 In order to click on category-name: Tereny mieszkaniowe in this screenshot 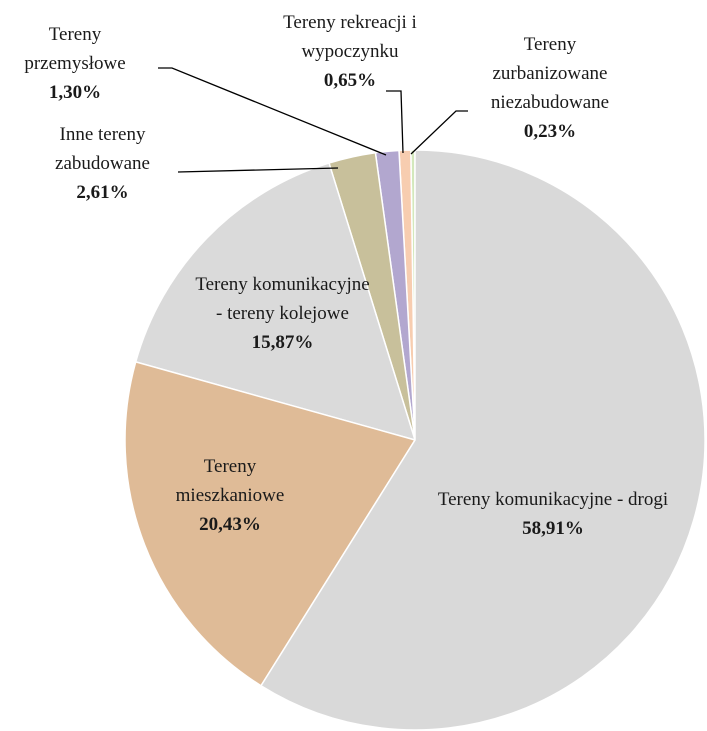, I will do `click(230, 481)`.